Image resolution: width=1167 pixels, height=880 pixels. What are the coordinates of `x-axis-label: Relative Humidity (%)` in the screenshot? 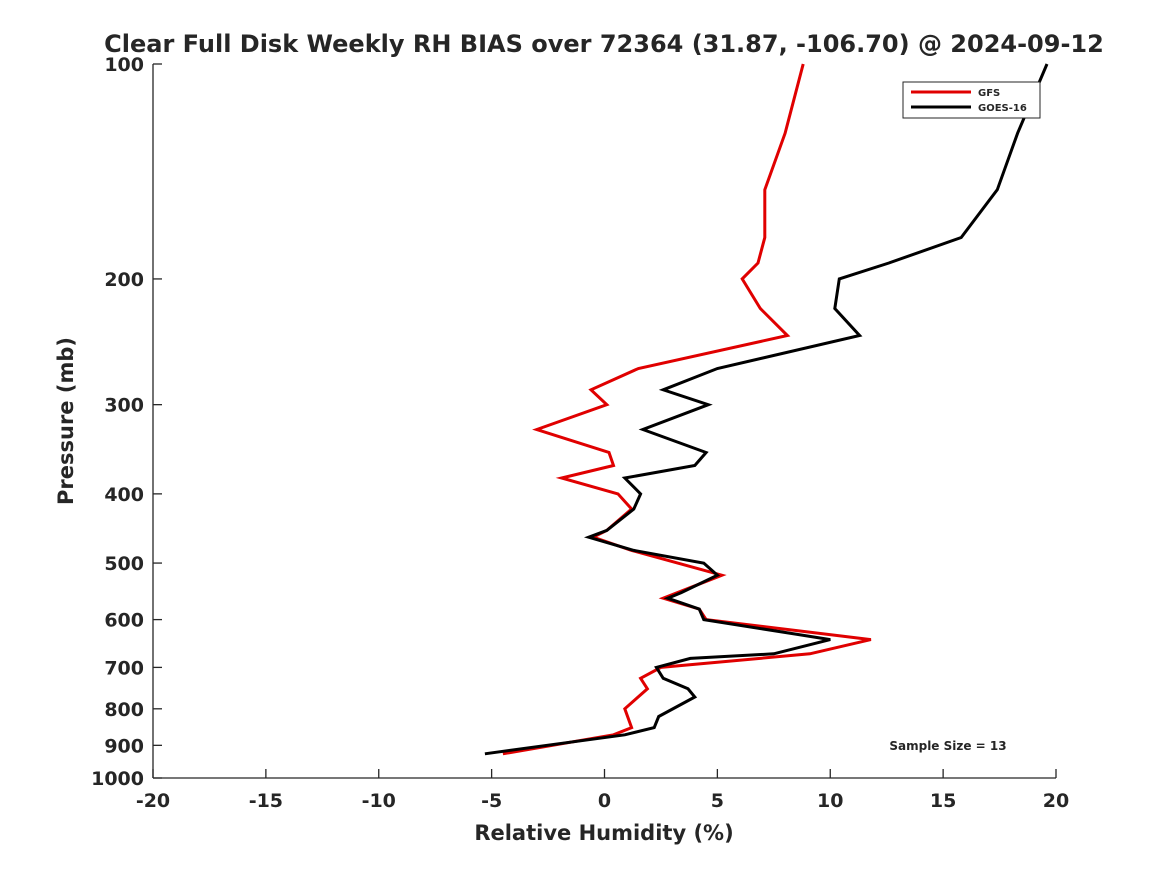 It's located at (603, 833).